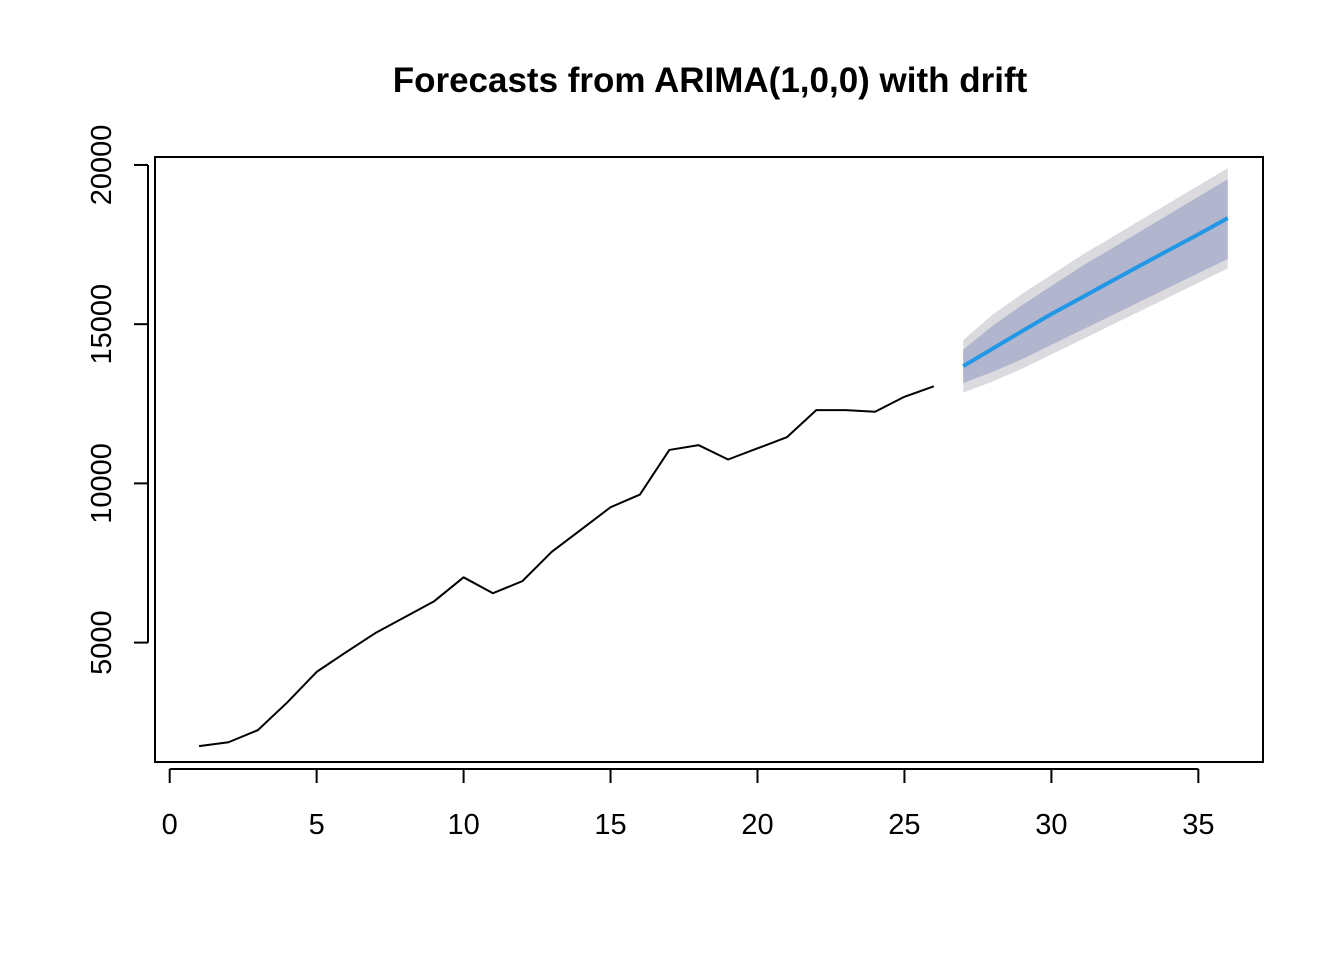  I want to click on x-tick-label: 35, so click(1198, 825).